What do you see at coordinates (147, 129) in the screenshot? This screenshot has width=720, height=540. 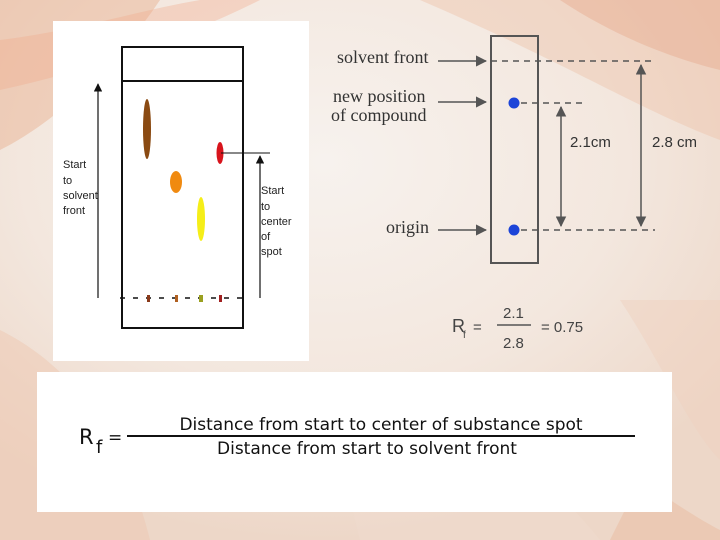 I see `spot-brown` at bounding box center [147, 129].